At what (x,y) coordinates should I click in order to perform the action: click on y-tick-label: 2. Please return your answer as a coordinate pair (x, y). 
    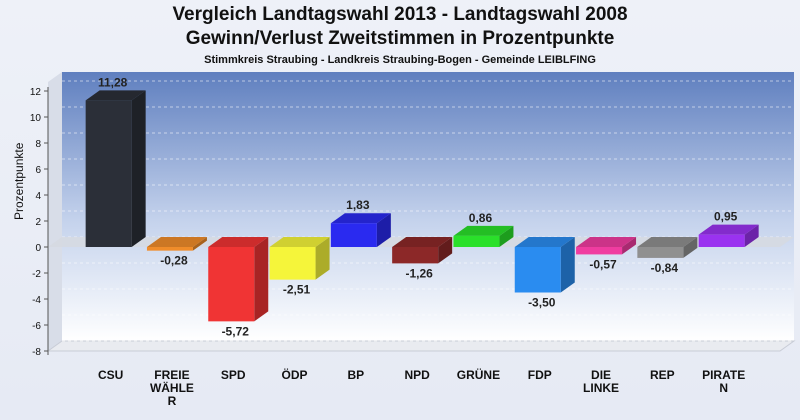
    Looking at the image, I should click on (38, 222).